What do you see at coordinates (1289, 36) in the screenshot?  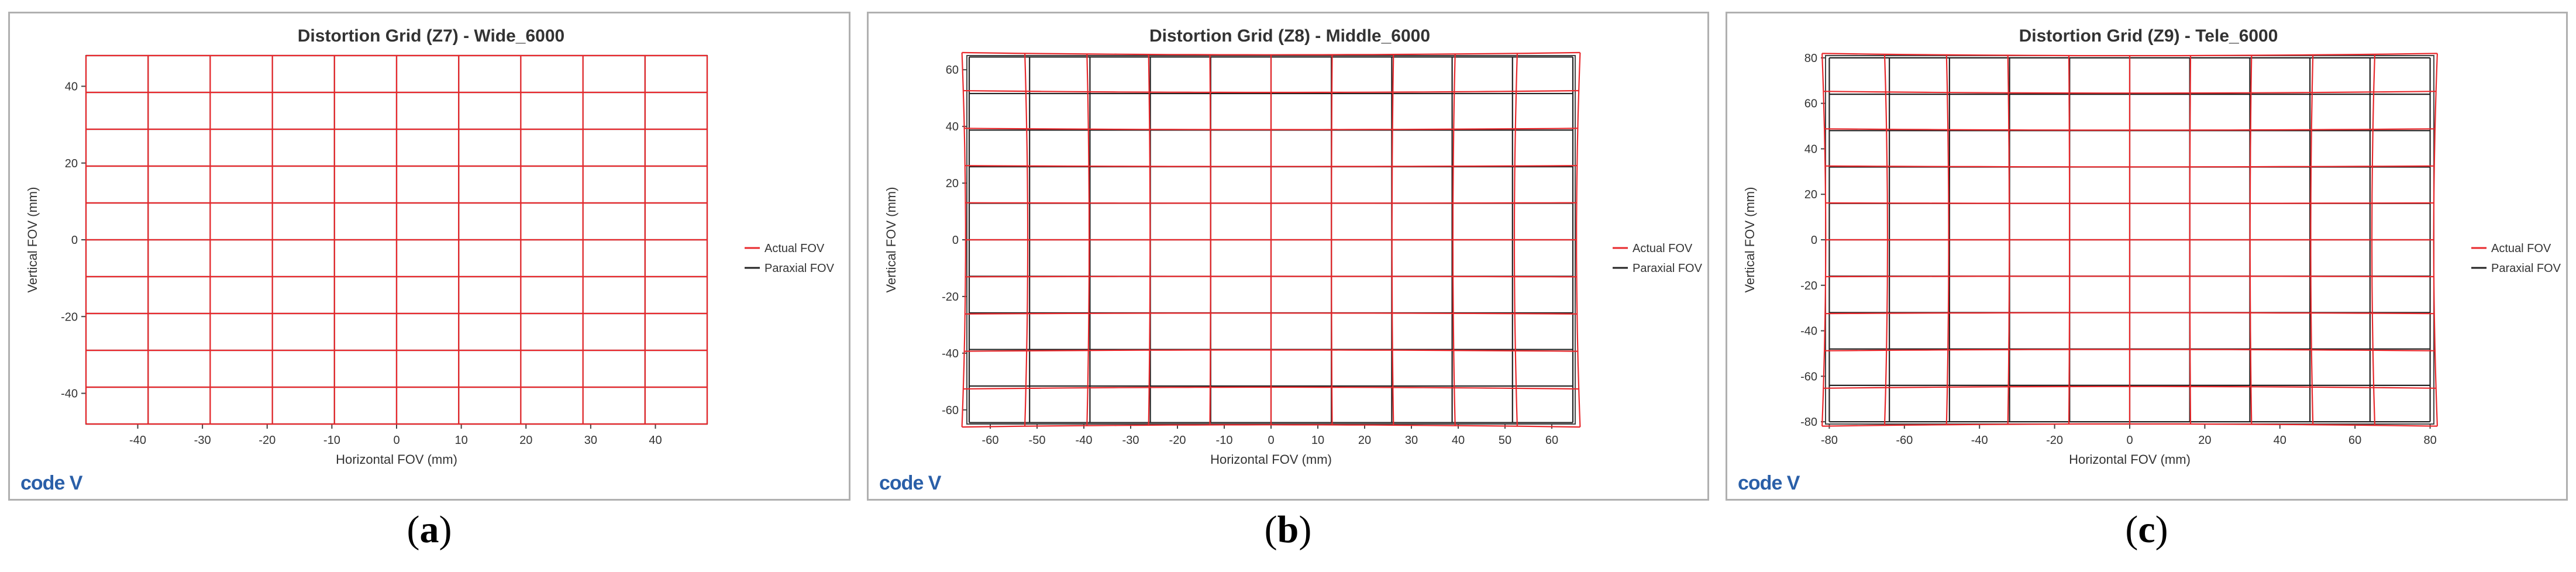 I see `chart-title: Distortion Grid (Z8) - Middle_6000` at bounding box center [1289, 36].